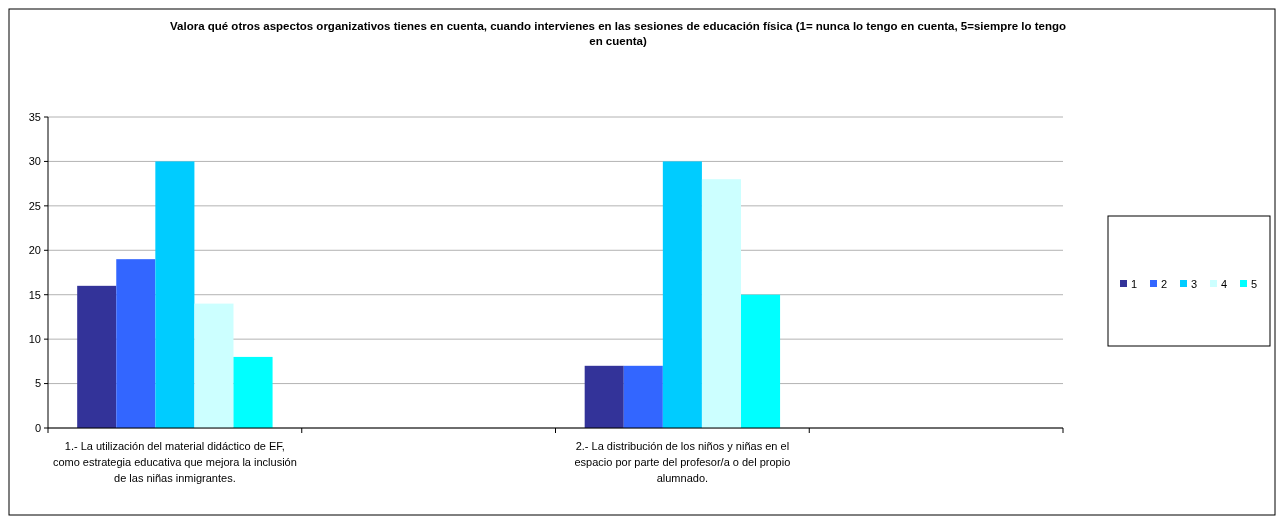  I want to click on y-tick-label: 30, so click(34, 161).